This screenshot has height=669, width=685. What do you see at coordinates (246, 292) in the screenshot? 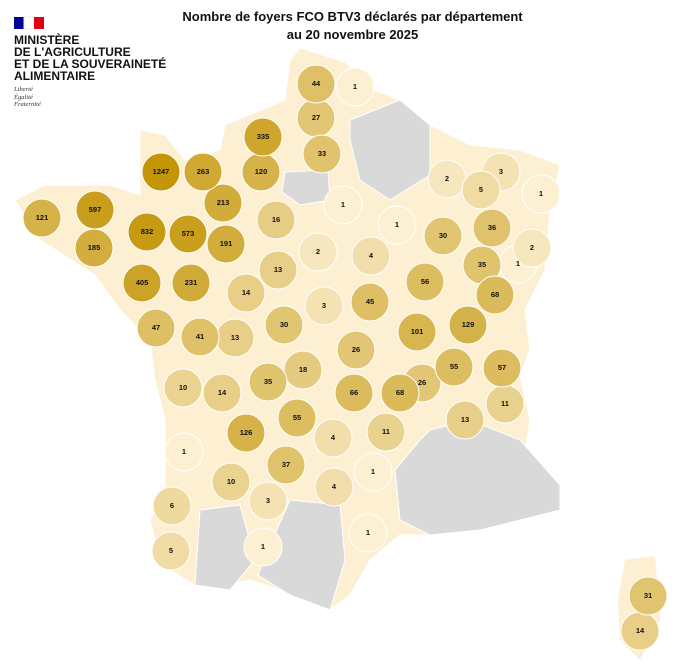
I see `department-value: 14` at bounding box center [246, 292].